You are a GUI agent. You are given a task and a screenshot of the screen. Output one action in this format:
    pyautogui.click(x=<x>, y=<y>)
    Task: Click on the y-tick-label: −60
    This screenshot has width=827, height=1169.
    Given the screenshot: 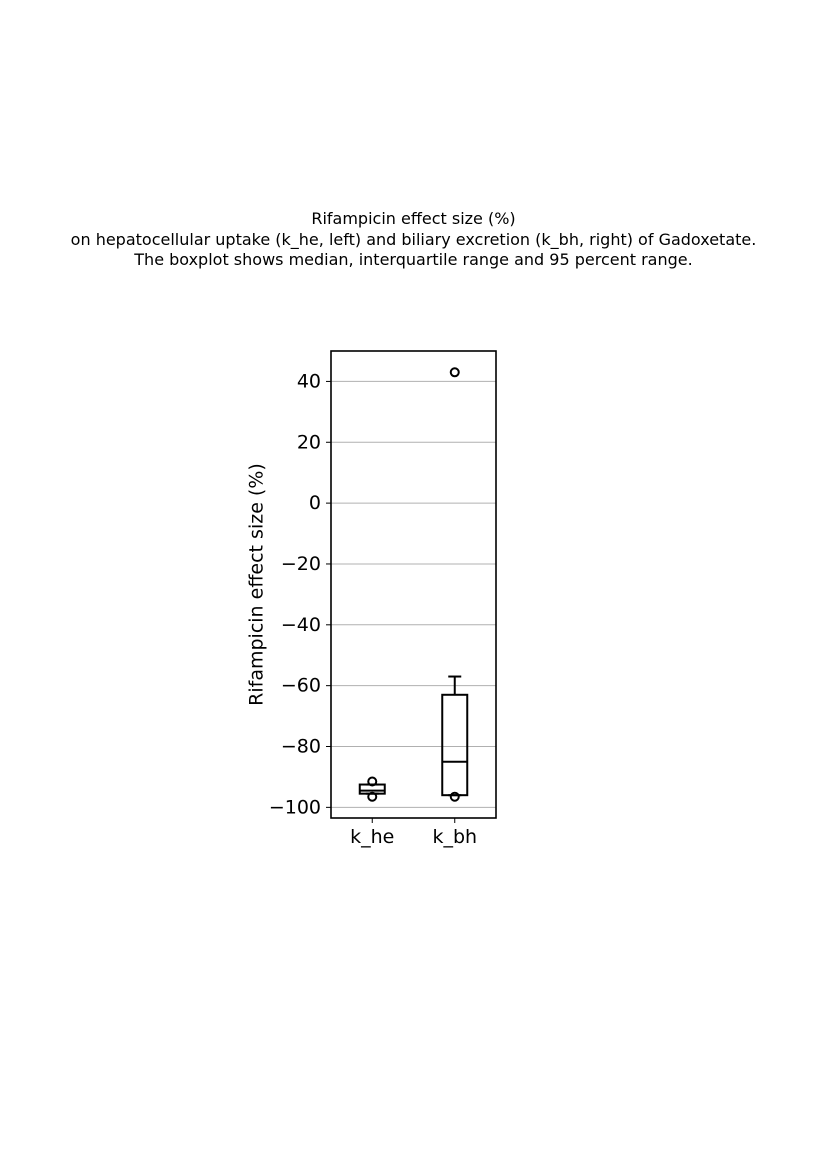 What is the action you would take?
    pyautogui.click(x=301, y=686)
    